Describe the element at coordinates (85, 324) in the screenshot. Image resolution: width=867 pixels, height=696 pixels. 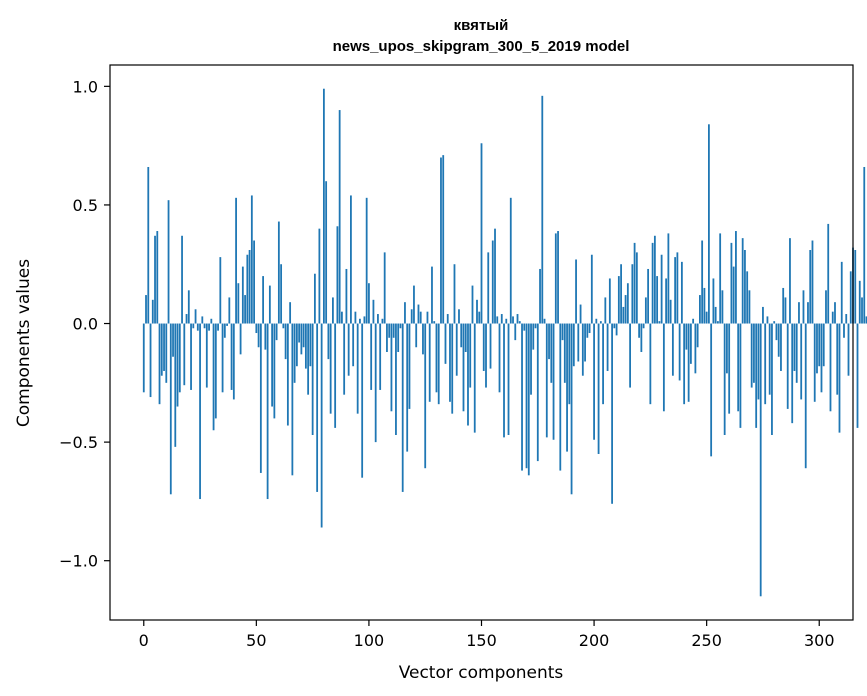
I see `y-tick-label-2: 0.0` at that location.